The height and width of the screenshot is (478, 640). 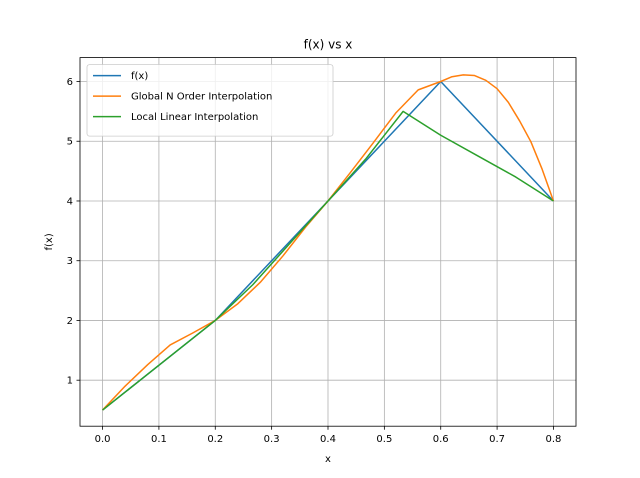 I want to click on y-tick-label: 2, so click(x=70, y=321).